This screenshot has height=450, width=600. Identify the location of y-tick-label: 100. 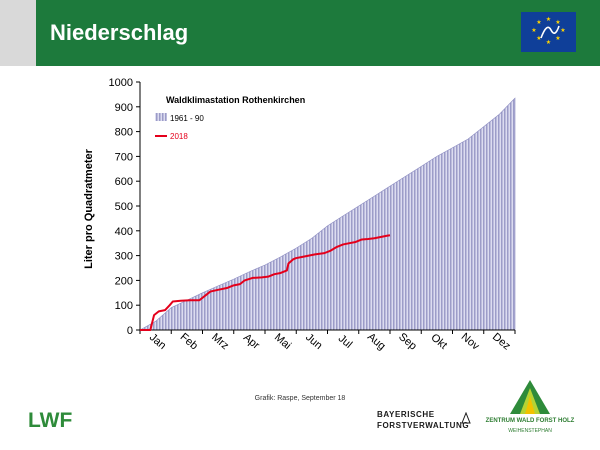
(124, 306).